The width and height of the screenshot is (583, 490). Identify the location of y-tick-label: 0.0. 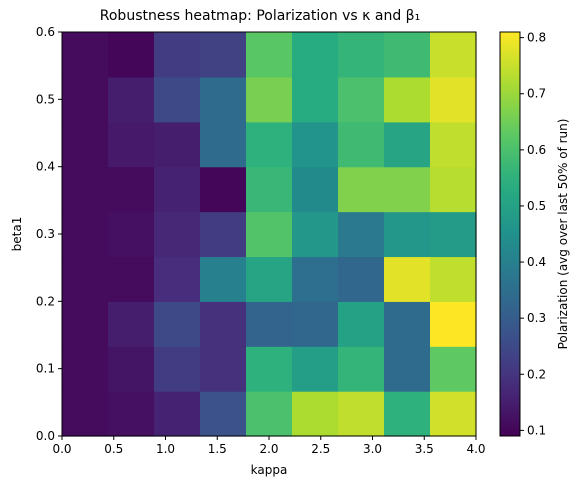
(45, 436).